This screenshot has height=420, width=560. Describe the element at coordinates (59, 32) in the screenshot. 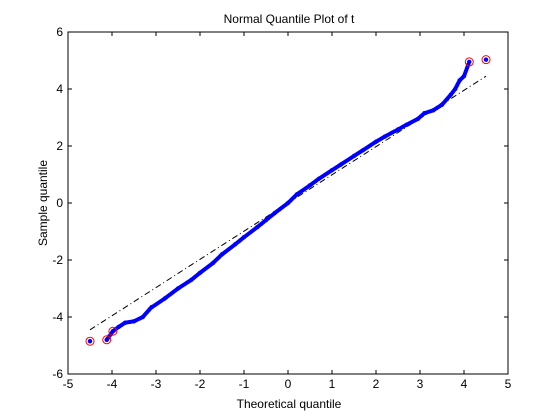

I see `y-tick-label: 6` at that location.